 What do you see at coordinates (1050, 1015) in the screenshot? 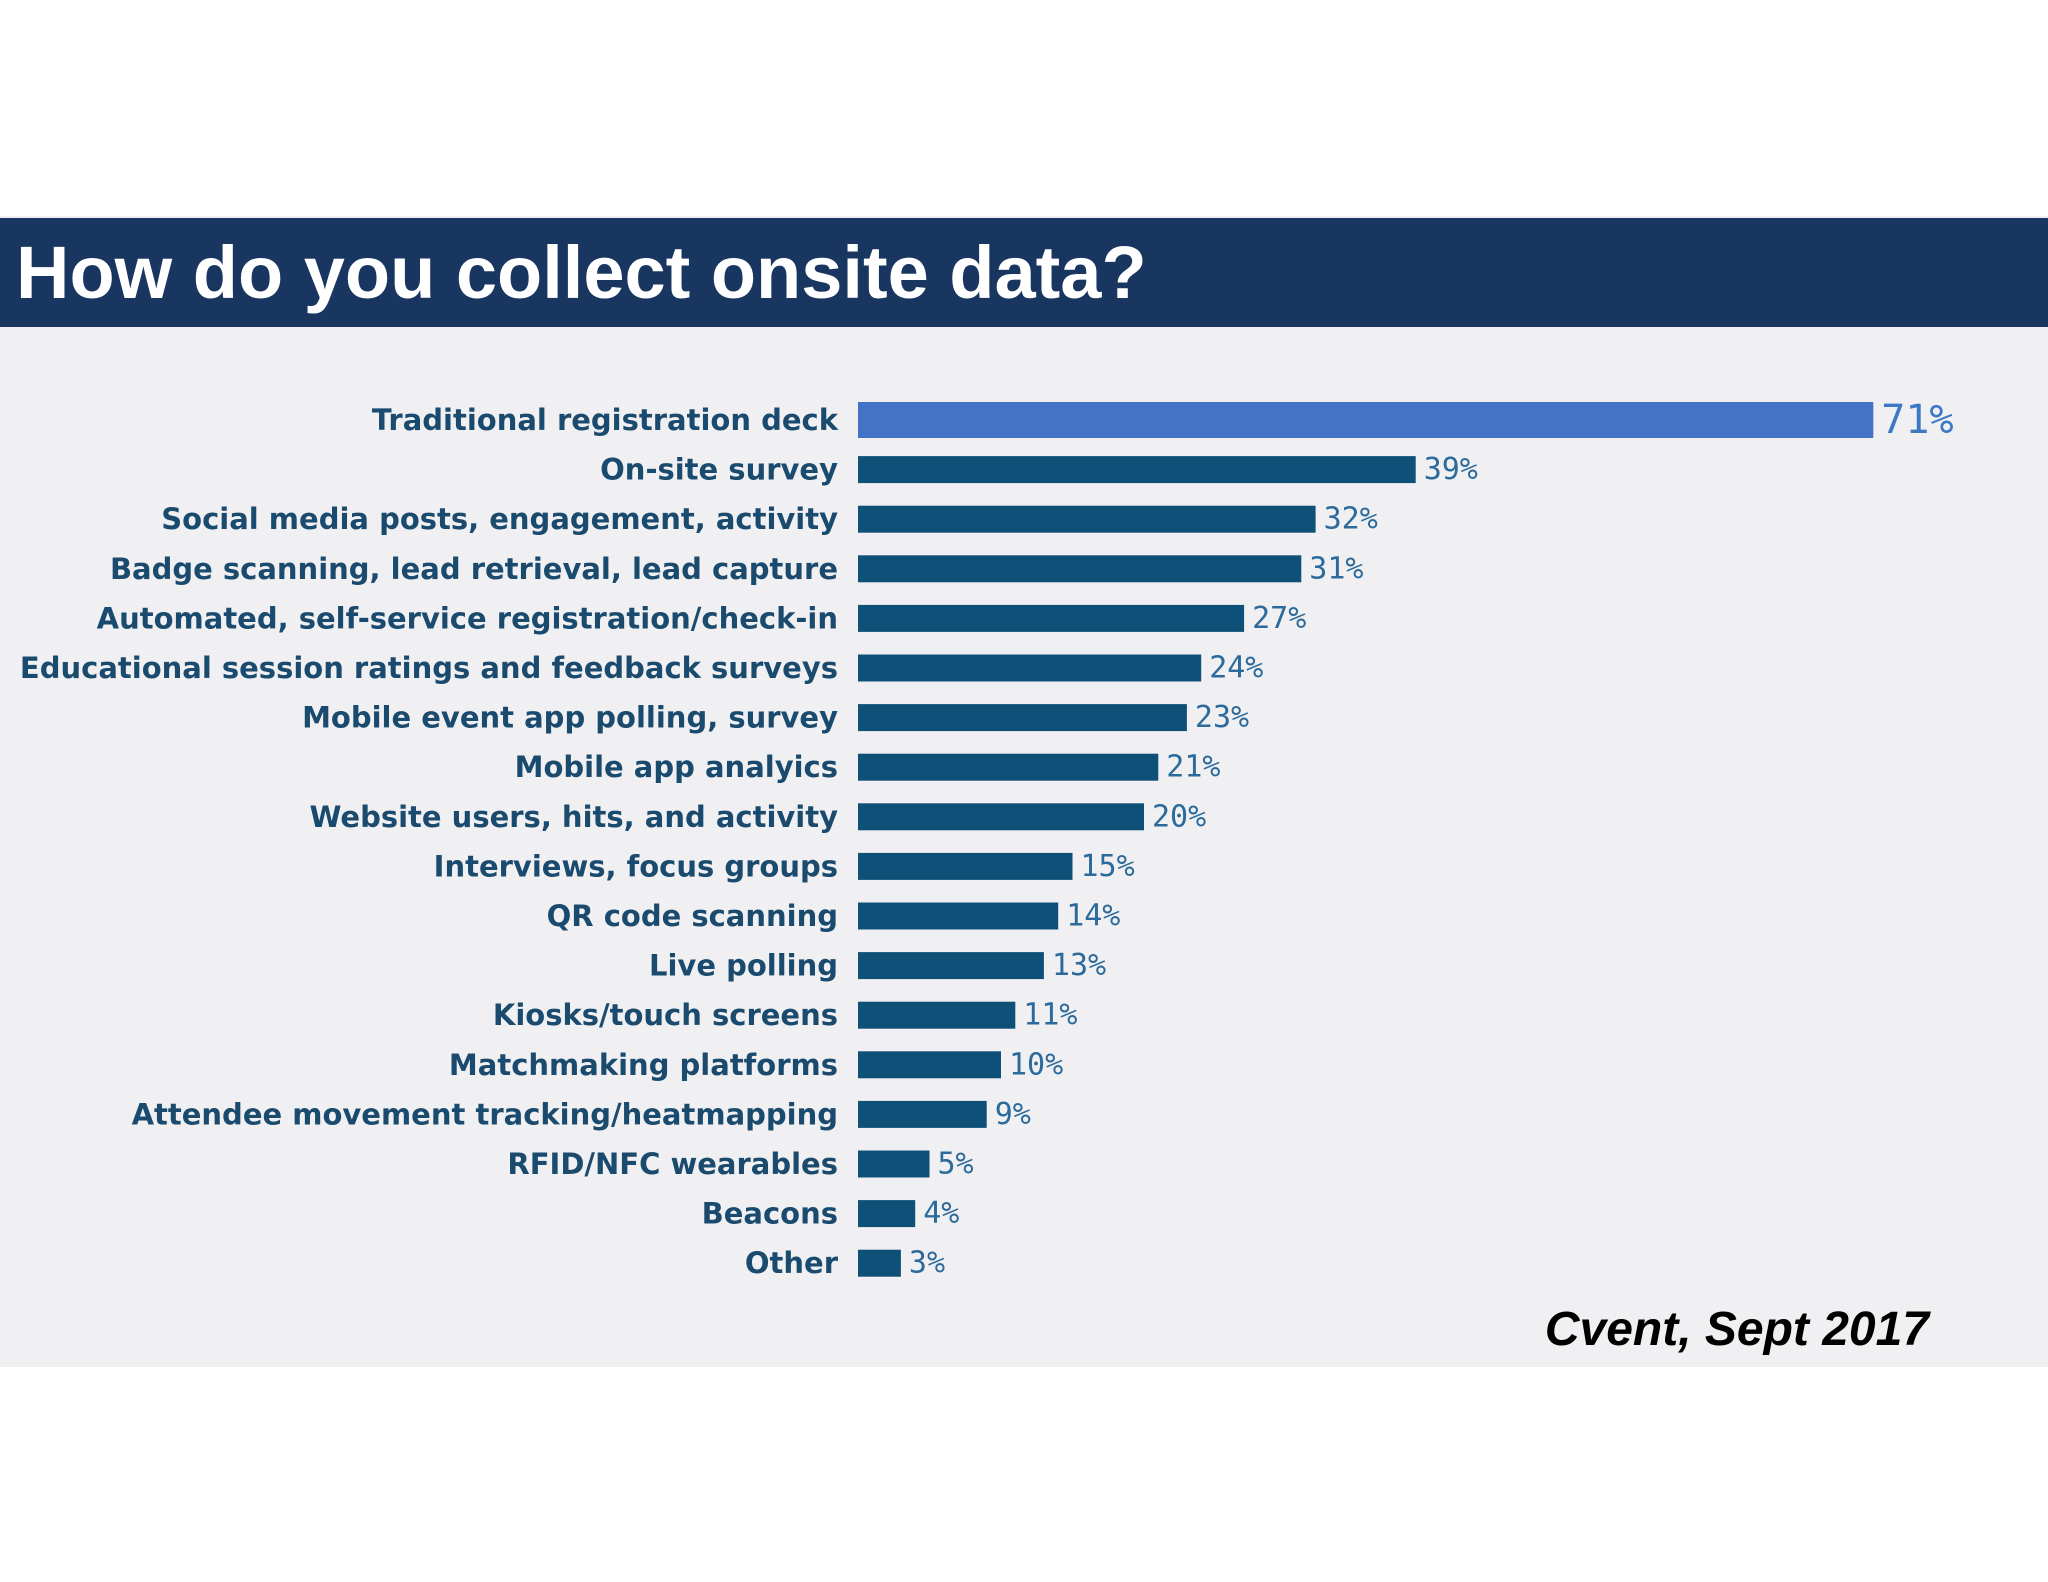
I see `value-label: 11%` at bounding box center [1050, 1015].